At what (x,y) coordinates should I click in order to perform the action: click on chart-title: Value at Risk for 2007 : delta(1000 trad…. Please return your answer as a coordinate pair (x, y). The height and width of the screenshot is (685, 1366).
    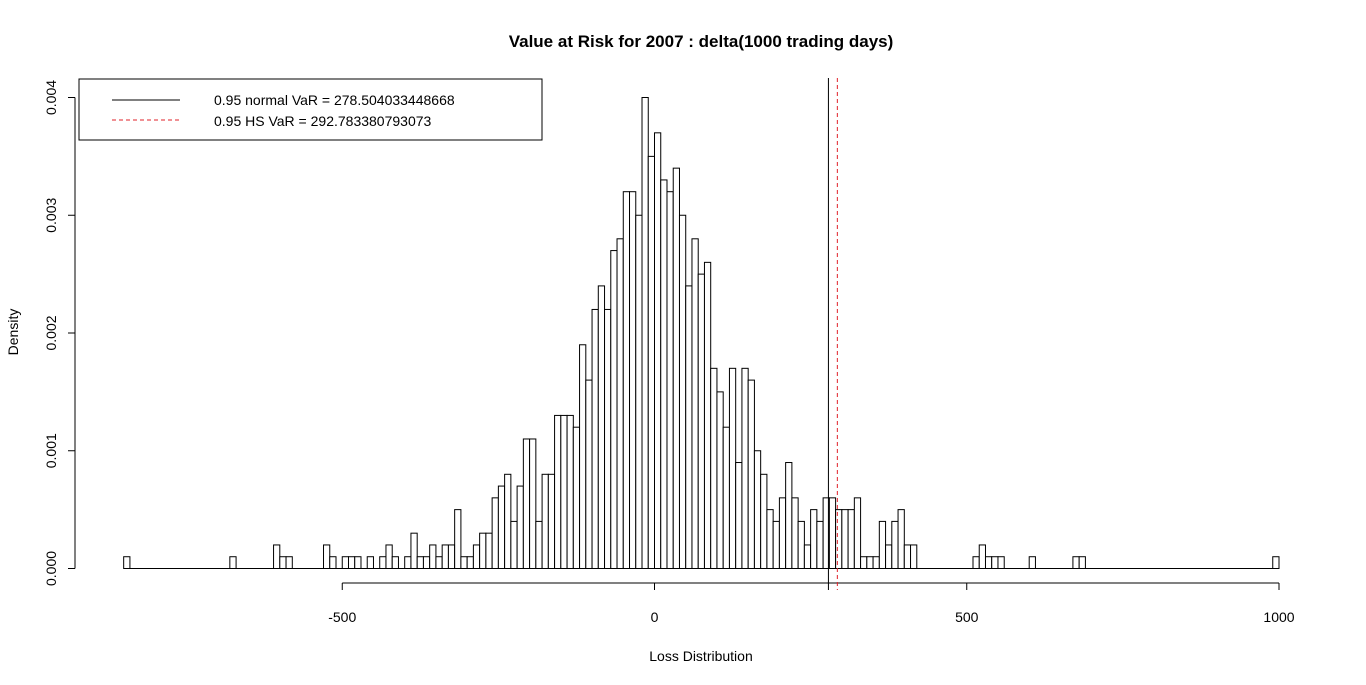
    Looking at the image, I should click on (701, 41).